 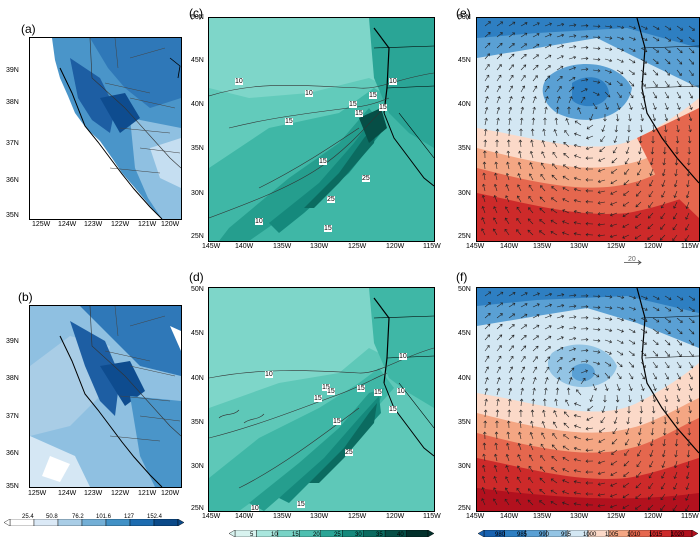 What do you see at coordinates (105, 128) in the screenshot?
I see `panel-a-map` at bounding box center [105, 128].